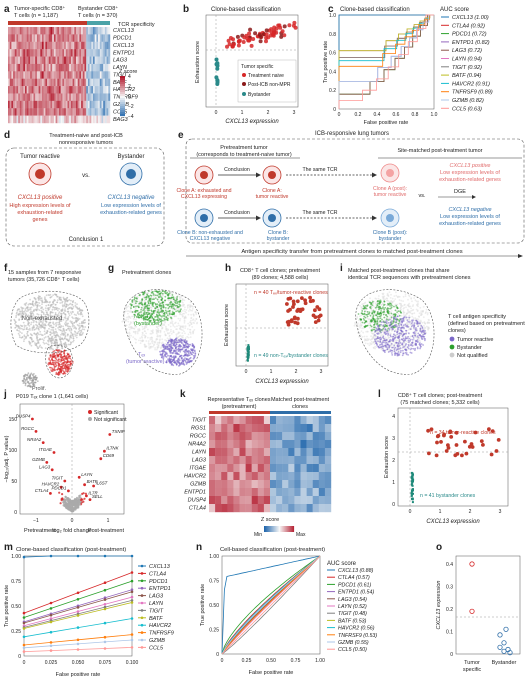  Describe the element at coordinates (294, 317) in the screenshot. I see `plot-h-react-point` at that location.